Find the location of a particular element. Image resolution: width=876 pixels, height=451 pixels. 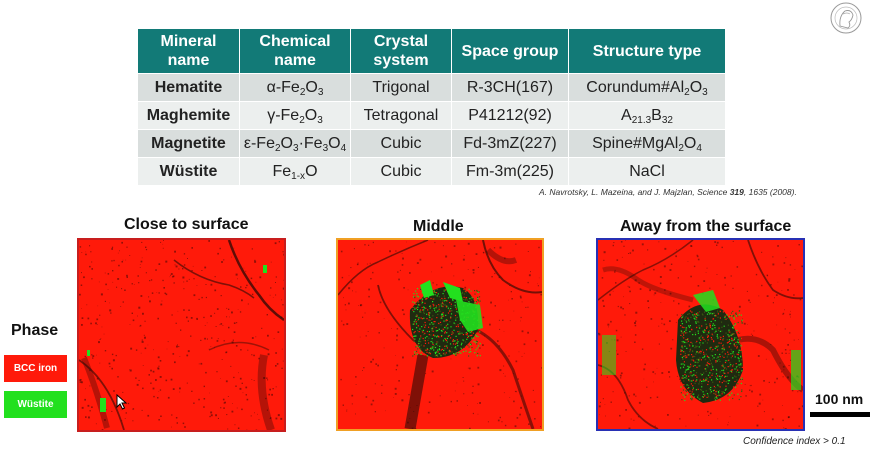

space-group-cell: Fm-3m(225) is located at coordinates (510, 171).